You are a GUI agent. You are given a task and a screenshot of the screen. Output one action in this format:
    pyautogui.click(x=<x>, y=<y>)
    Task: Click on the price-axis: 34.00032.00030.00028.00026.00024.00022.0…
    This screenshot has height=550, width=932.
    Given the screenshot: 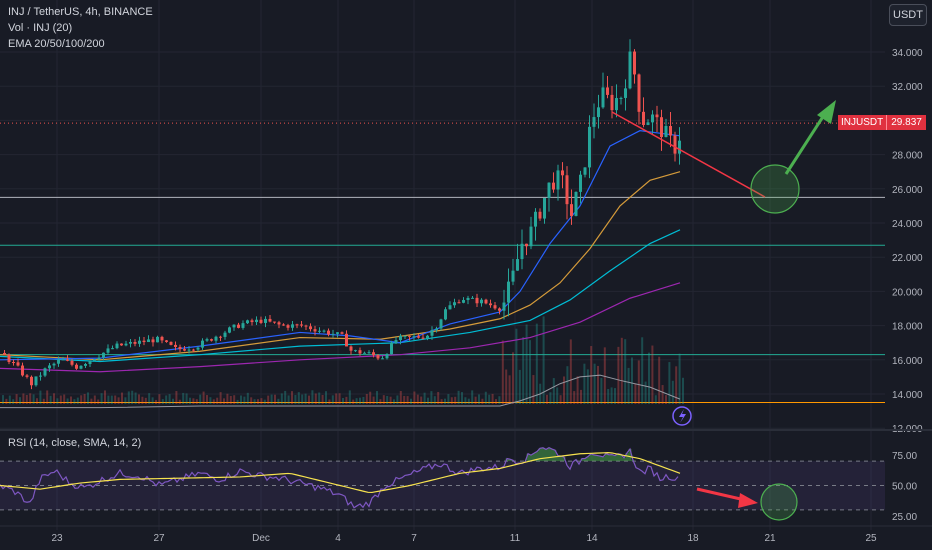 What is the action you would take?
    pyautogui.click(x=907, y=241)
    